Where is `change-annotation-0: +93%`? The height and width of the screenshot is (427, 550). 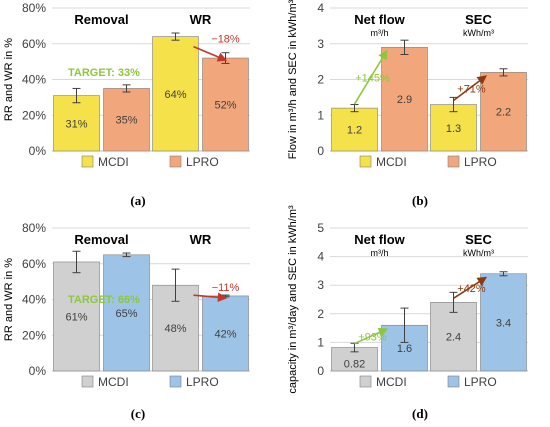 change-annotation-0: +93% is located at coordinates (372, 337).